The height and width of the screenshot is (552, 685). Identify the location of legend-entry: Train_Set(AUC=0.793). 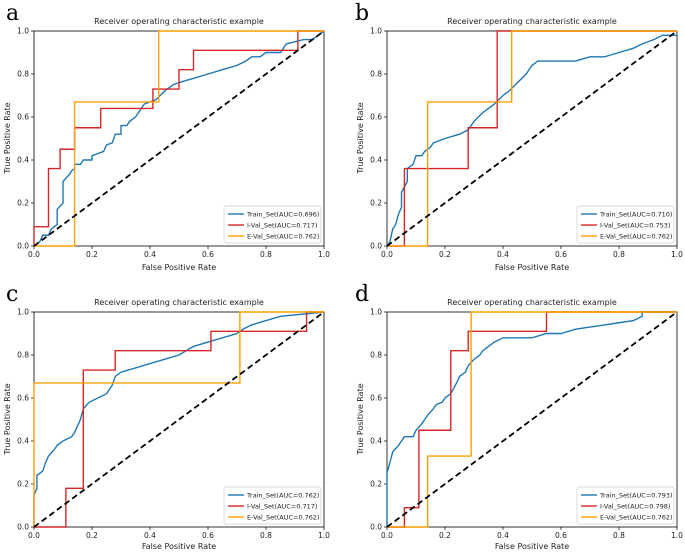
(635, 495).